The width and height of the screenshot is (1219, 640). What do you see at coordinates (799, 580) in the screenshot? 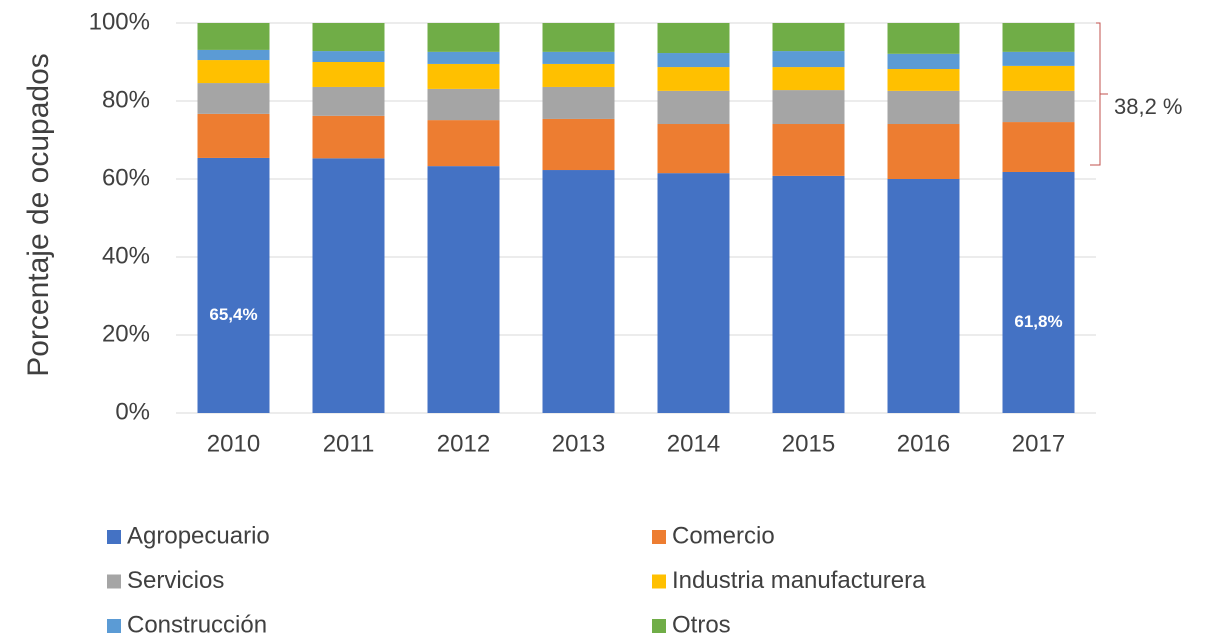
I see `legend-label: Industria manufacturera` at bounding box center [799, 580].